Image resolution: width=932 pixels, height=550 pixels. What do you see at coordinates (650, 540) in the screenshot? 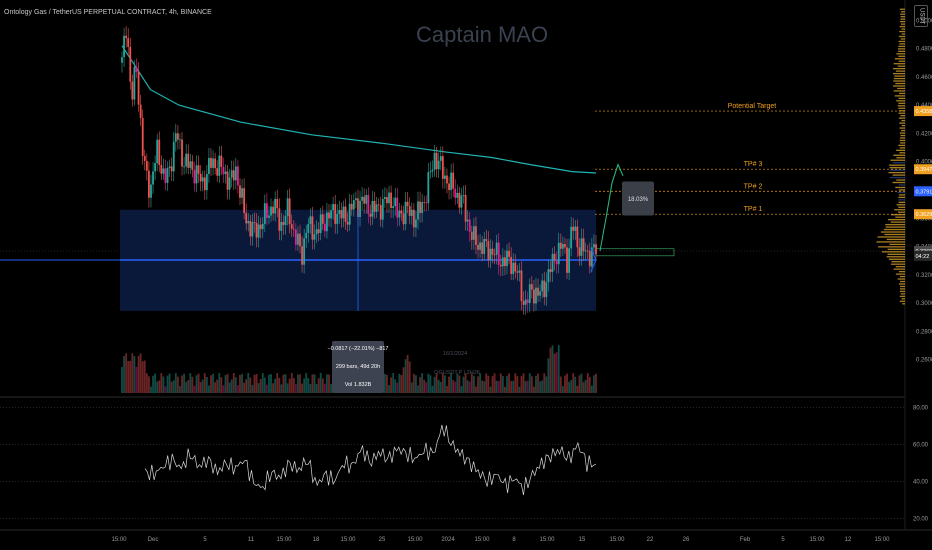
I see `time-tick: 22` at bounding box center [650, 540].